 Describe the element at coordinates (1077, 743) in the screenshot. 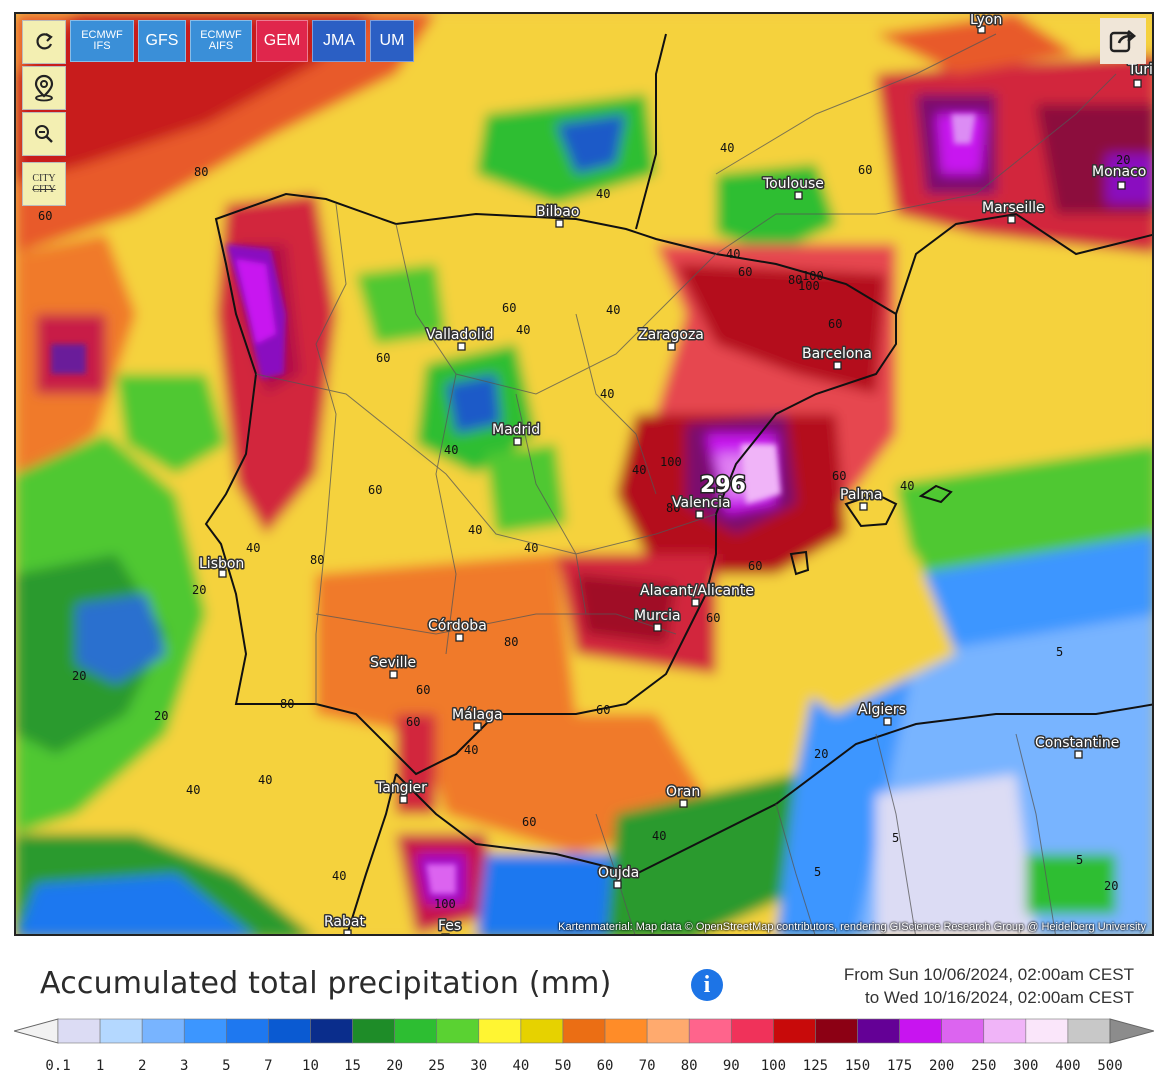

I see `city-label: Constantine` at that location.